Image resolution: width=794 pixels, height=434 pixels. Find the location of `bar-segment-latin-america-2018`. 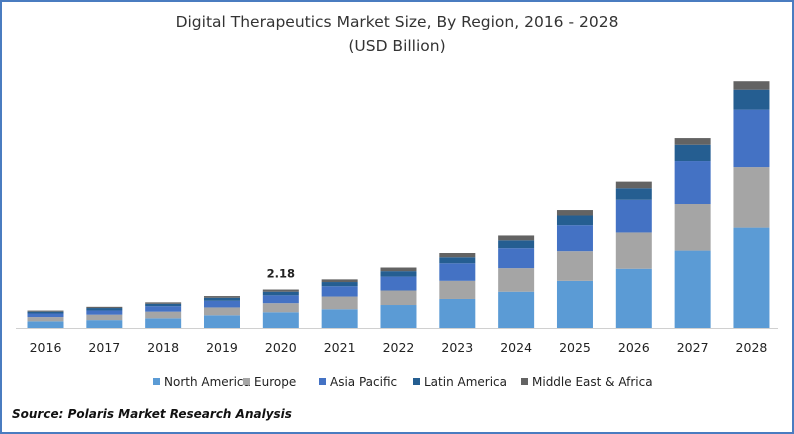

bar-segment-latin-america-2018 is located at coordinates (163, 305).